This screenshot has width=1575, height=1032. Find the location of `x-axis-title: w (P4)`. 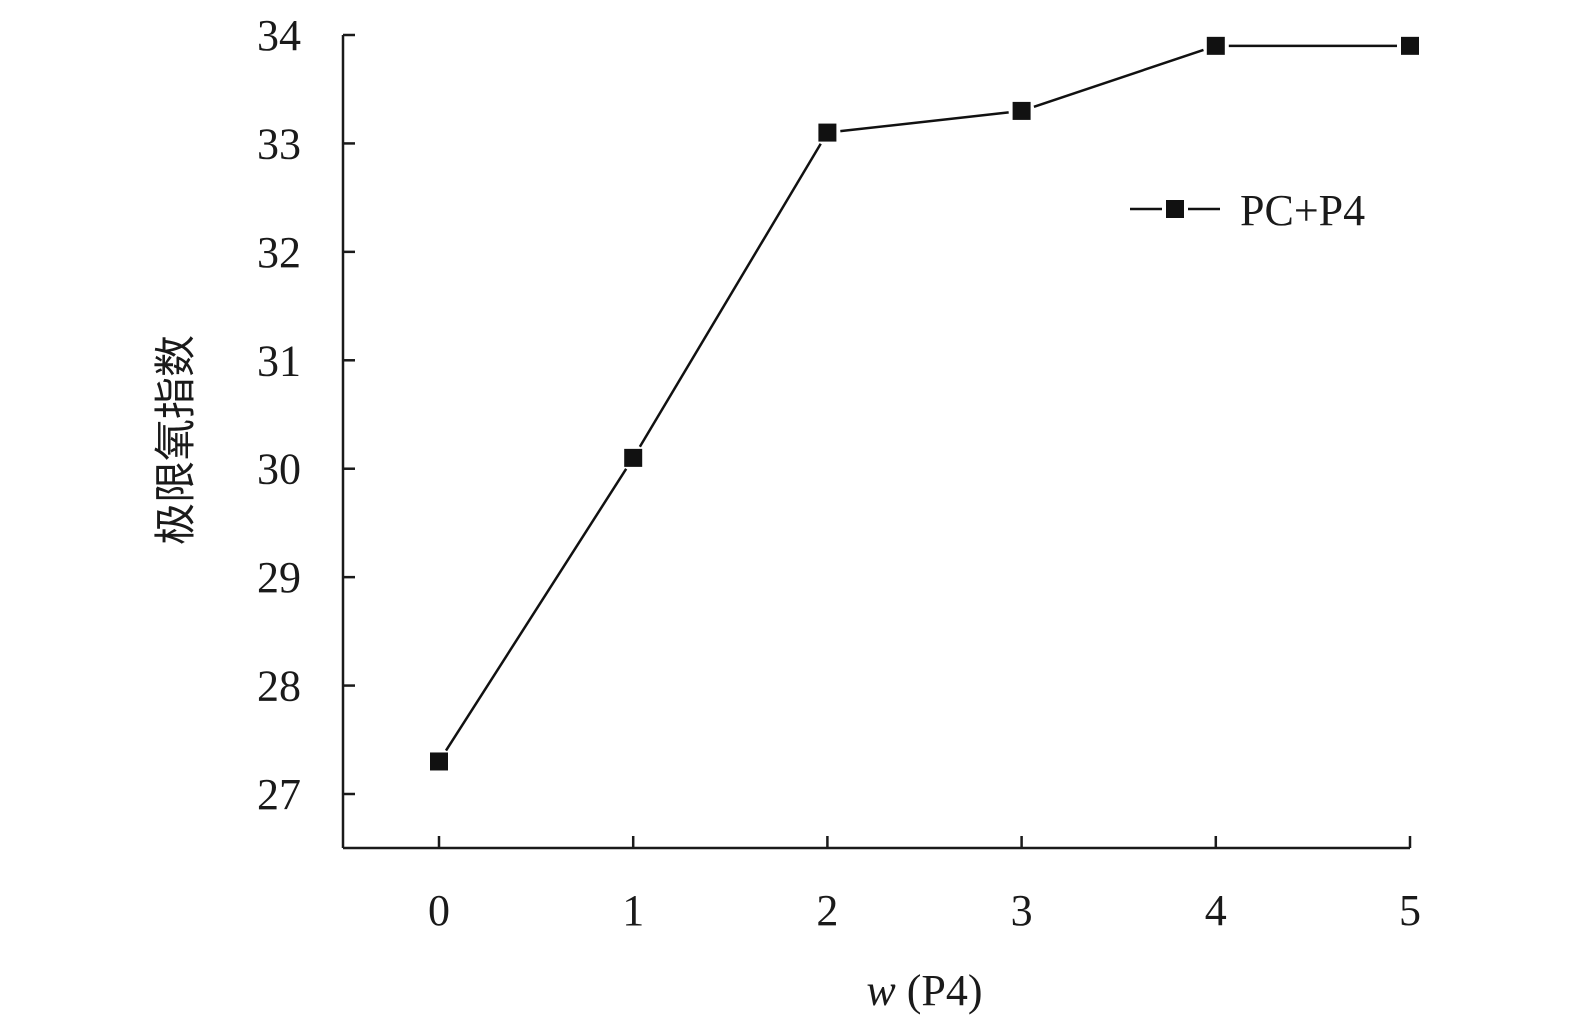

x-axis-title: w (P4) is located at coordinates (924, 990).